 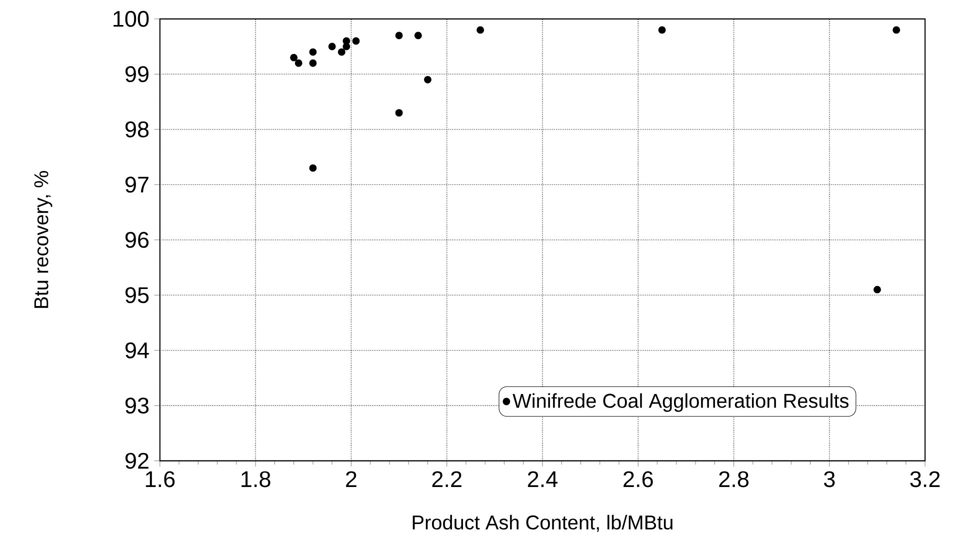 What do you see at coordinates (131, 19) in the screenshot?
I see `y-tick-label: 100` at bounding box center [131, 19].